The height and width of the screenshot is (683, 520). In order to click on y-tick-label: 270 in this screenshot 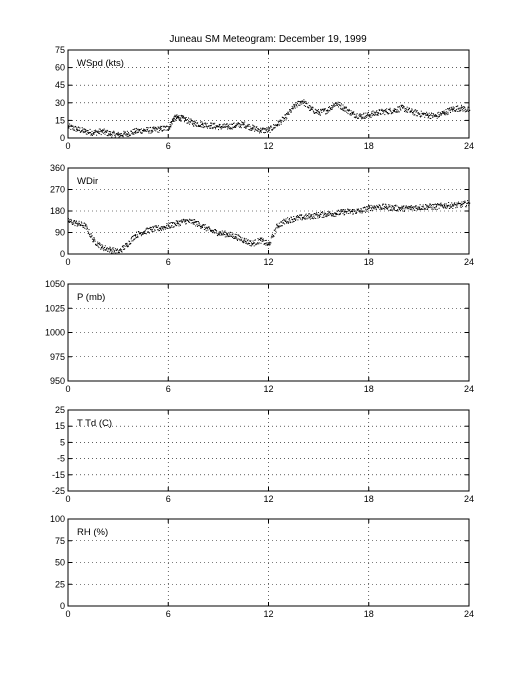, I will do `click(57, 190)`.